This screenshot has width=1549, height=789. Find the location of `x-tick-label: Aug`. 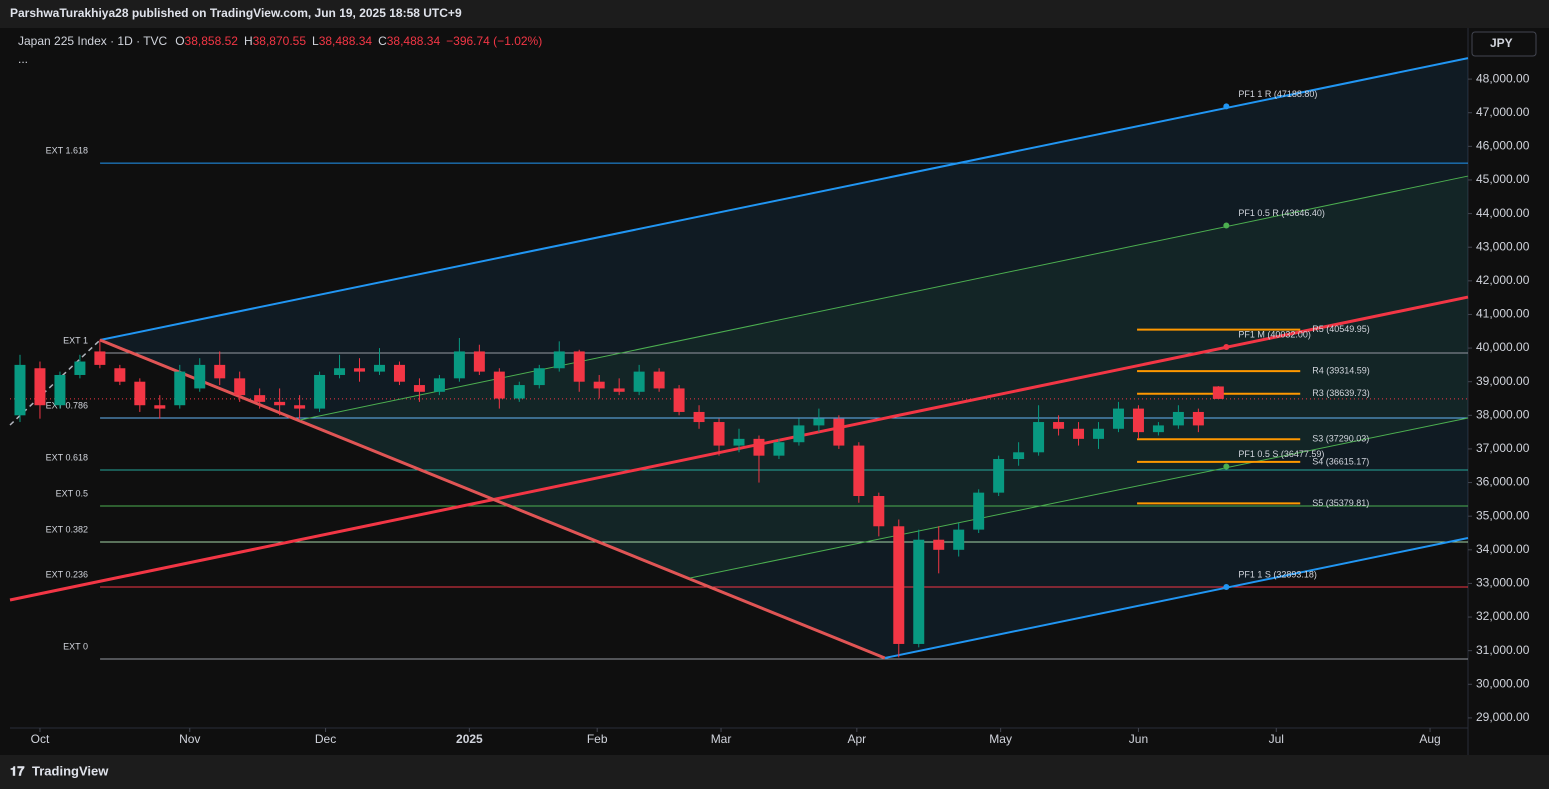

x-tick-label: Aug is located at coordinates (1429, 739).